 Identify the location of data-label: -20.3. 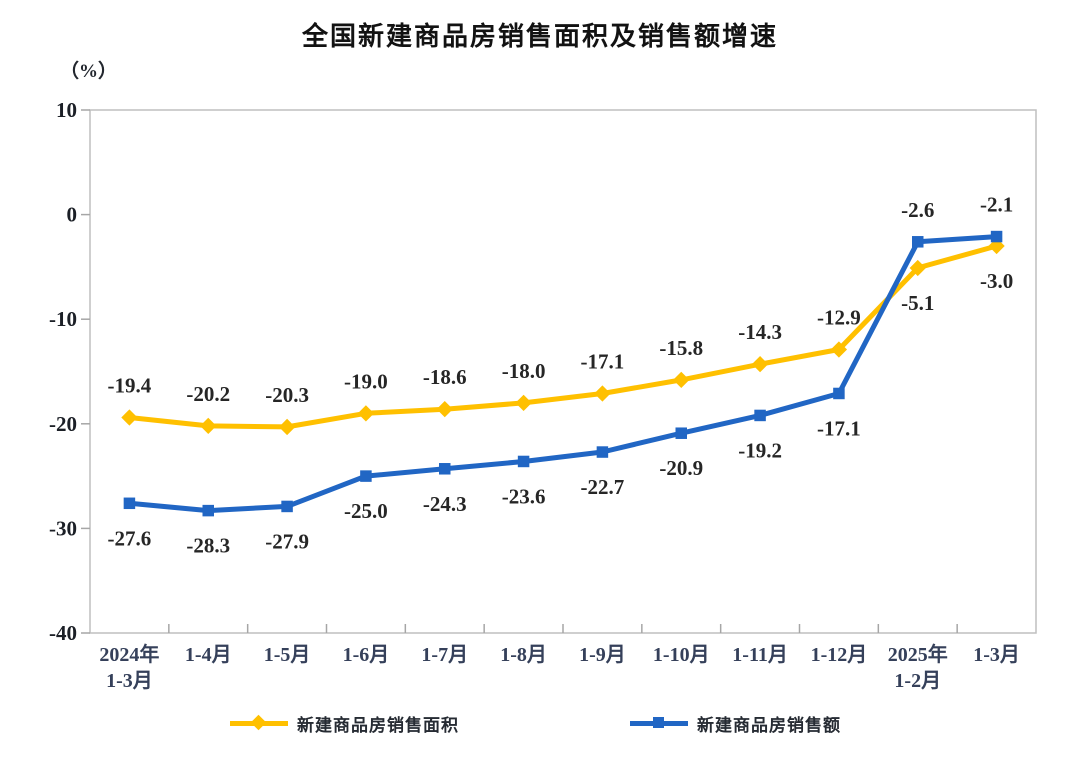
(287, 395).